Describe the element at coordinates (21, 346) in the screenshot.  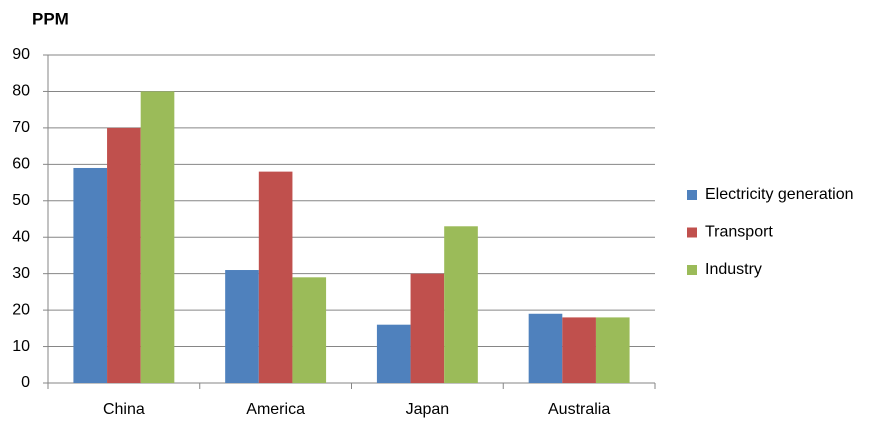
I see `y-tick-label: 10` at that location.